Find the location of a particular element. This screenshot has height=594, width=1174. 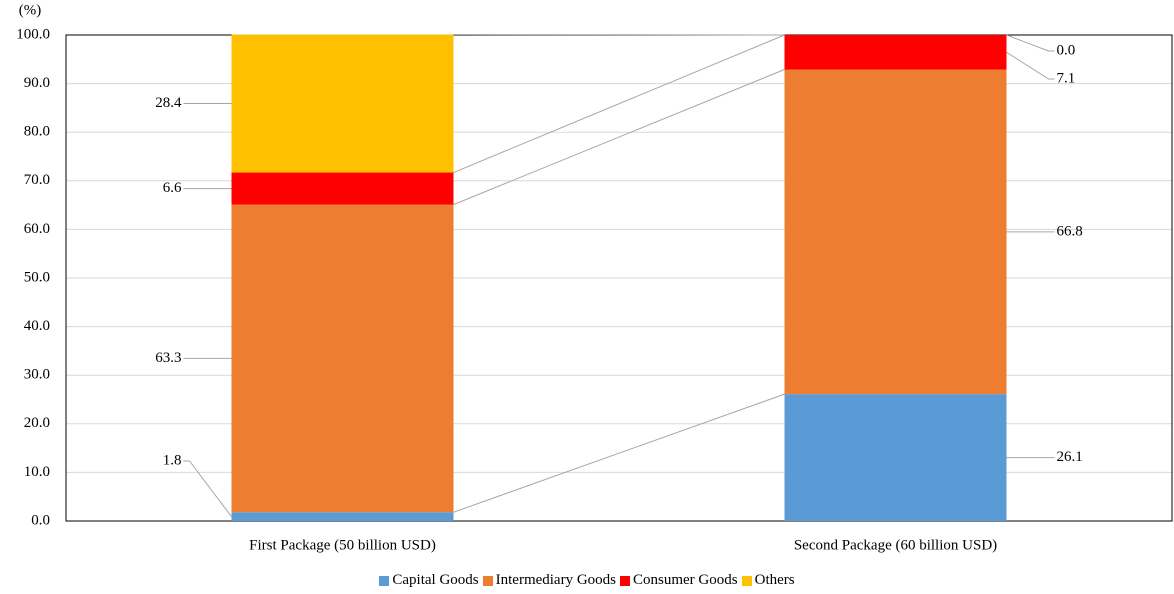

data-label: 1.8 is located at coordinates (172, 460).